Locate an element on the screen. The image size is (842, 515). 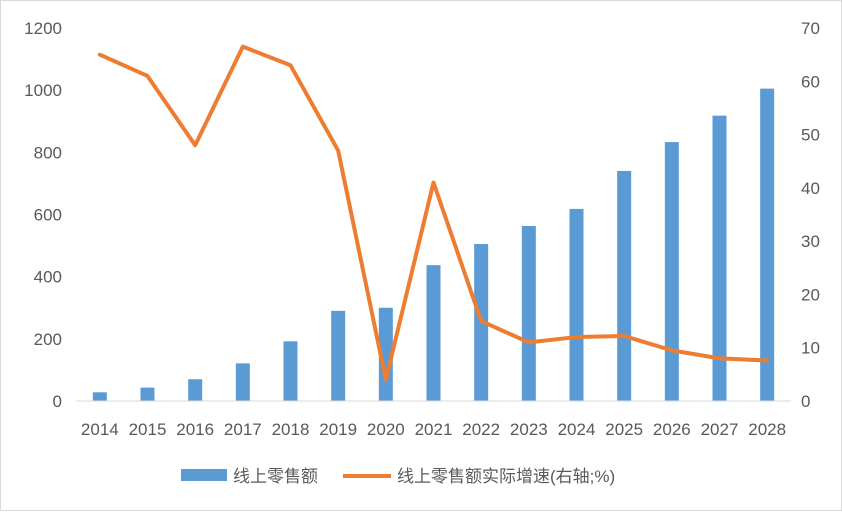
x-tick-label: 2017 is located at coordinates (243, 429).